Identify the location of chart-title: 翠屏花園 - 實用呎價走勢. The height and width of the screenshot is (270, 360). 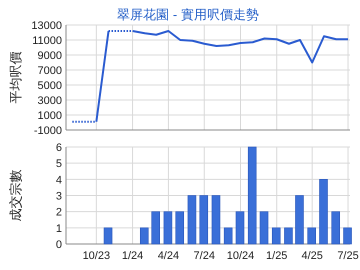
(188, 14).